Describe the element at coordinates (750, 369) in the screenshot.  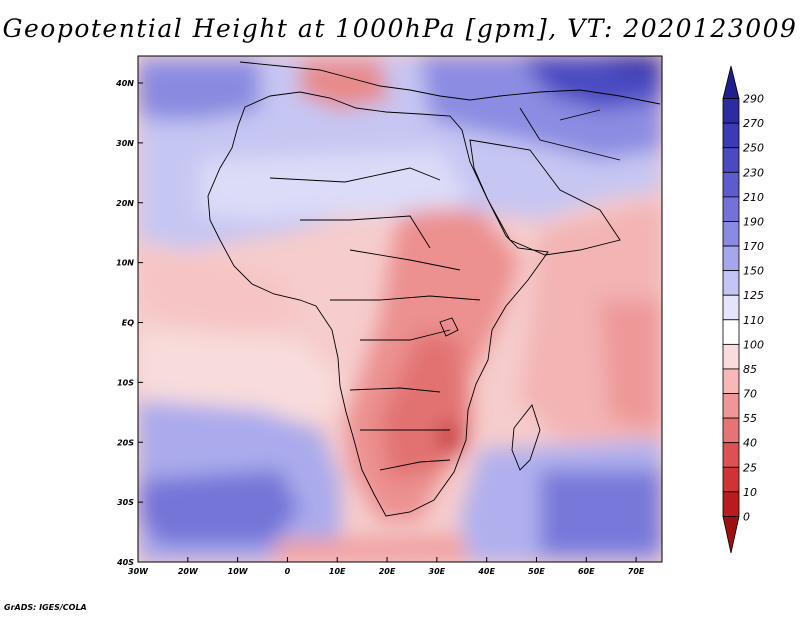
I see `colorbar-label: 85` at that location.